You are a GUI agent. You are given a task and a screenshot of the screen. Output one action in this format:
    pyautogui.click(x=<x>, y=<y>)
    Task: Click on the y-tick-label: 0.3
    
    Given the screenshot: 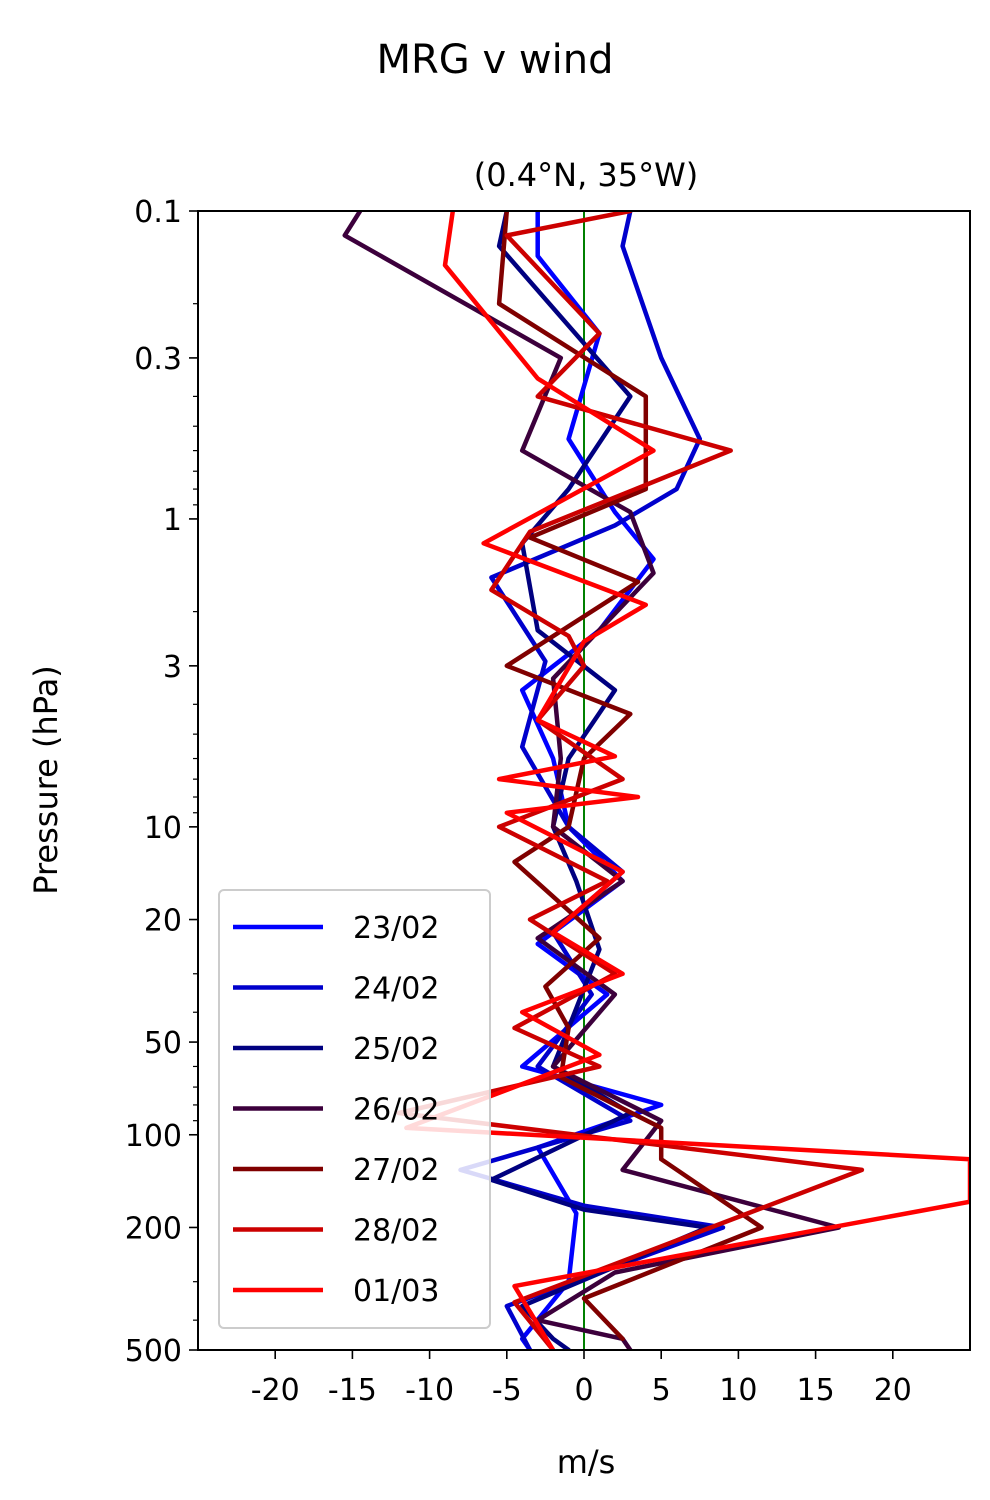 What is the action you would take?
    pyautogui.click(x=158, y=359)
    